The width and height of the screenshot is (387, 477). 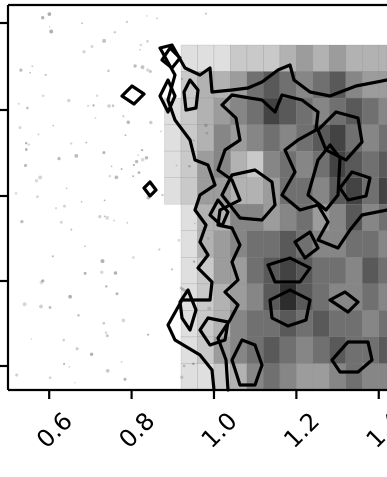 What do you see at coordinates (54, 430) in the screenshot?
I see `x-tick-label: 0.6` at bounding box center [54, 430].